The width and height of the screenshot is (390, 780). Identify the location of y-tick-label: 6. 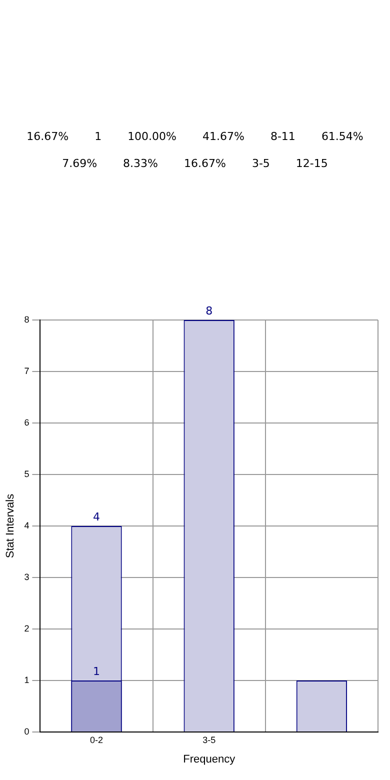
(27, 422).